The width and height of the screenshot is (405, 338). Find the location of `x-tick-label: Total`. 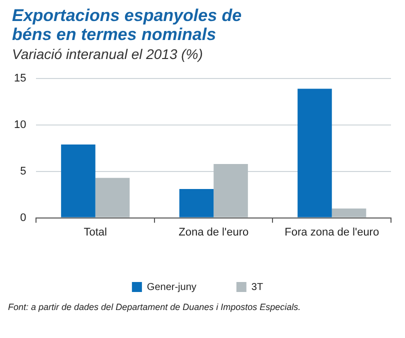

x-tick-label: Total is located at coordinates (95, 232).